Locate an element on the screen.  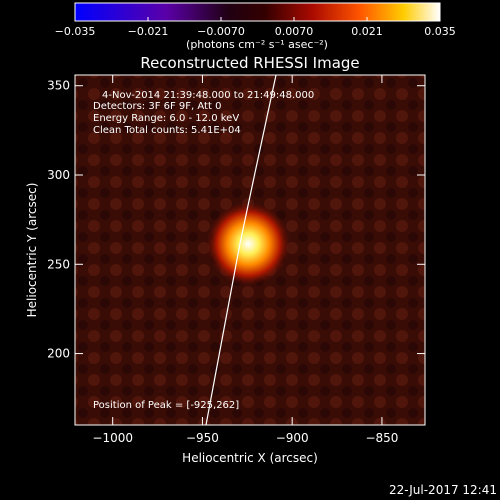
colorbar-tick-label: 0.035 is located at coordinates (440, 31).